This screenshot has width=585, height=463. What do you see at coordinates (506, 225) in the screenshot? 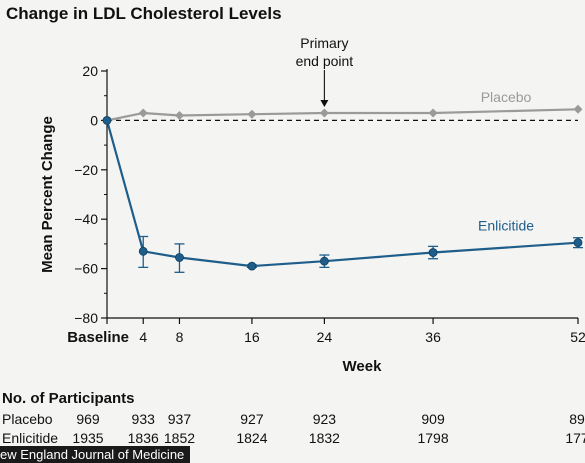
I see `enlicitide-series-label: Enlicitide` at bounding box center [506, 225].